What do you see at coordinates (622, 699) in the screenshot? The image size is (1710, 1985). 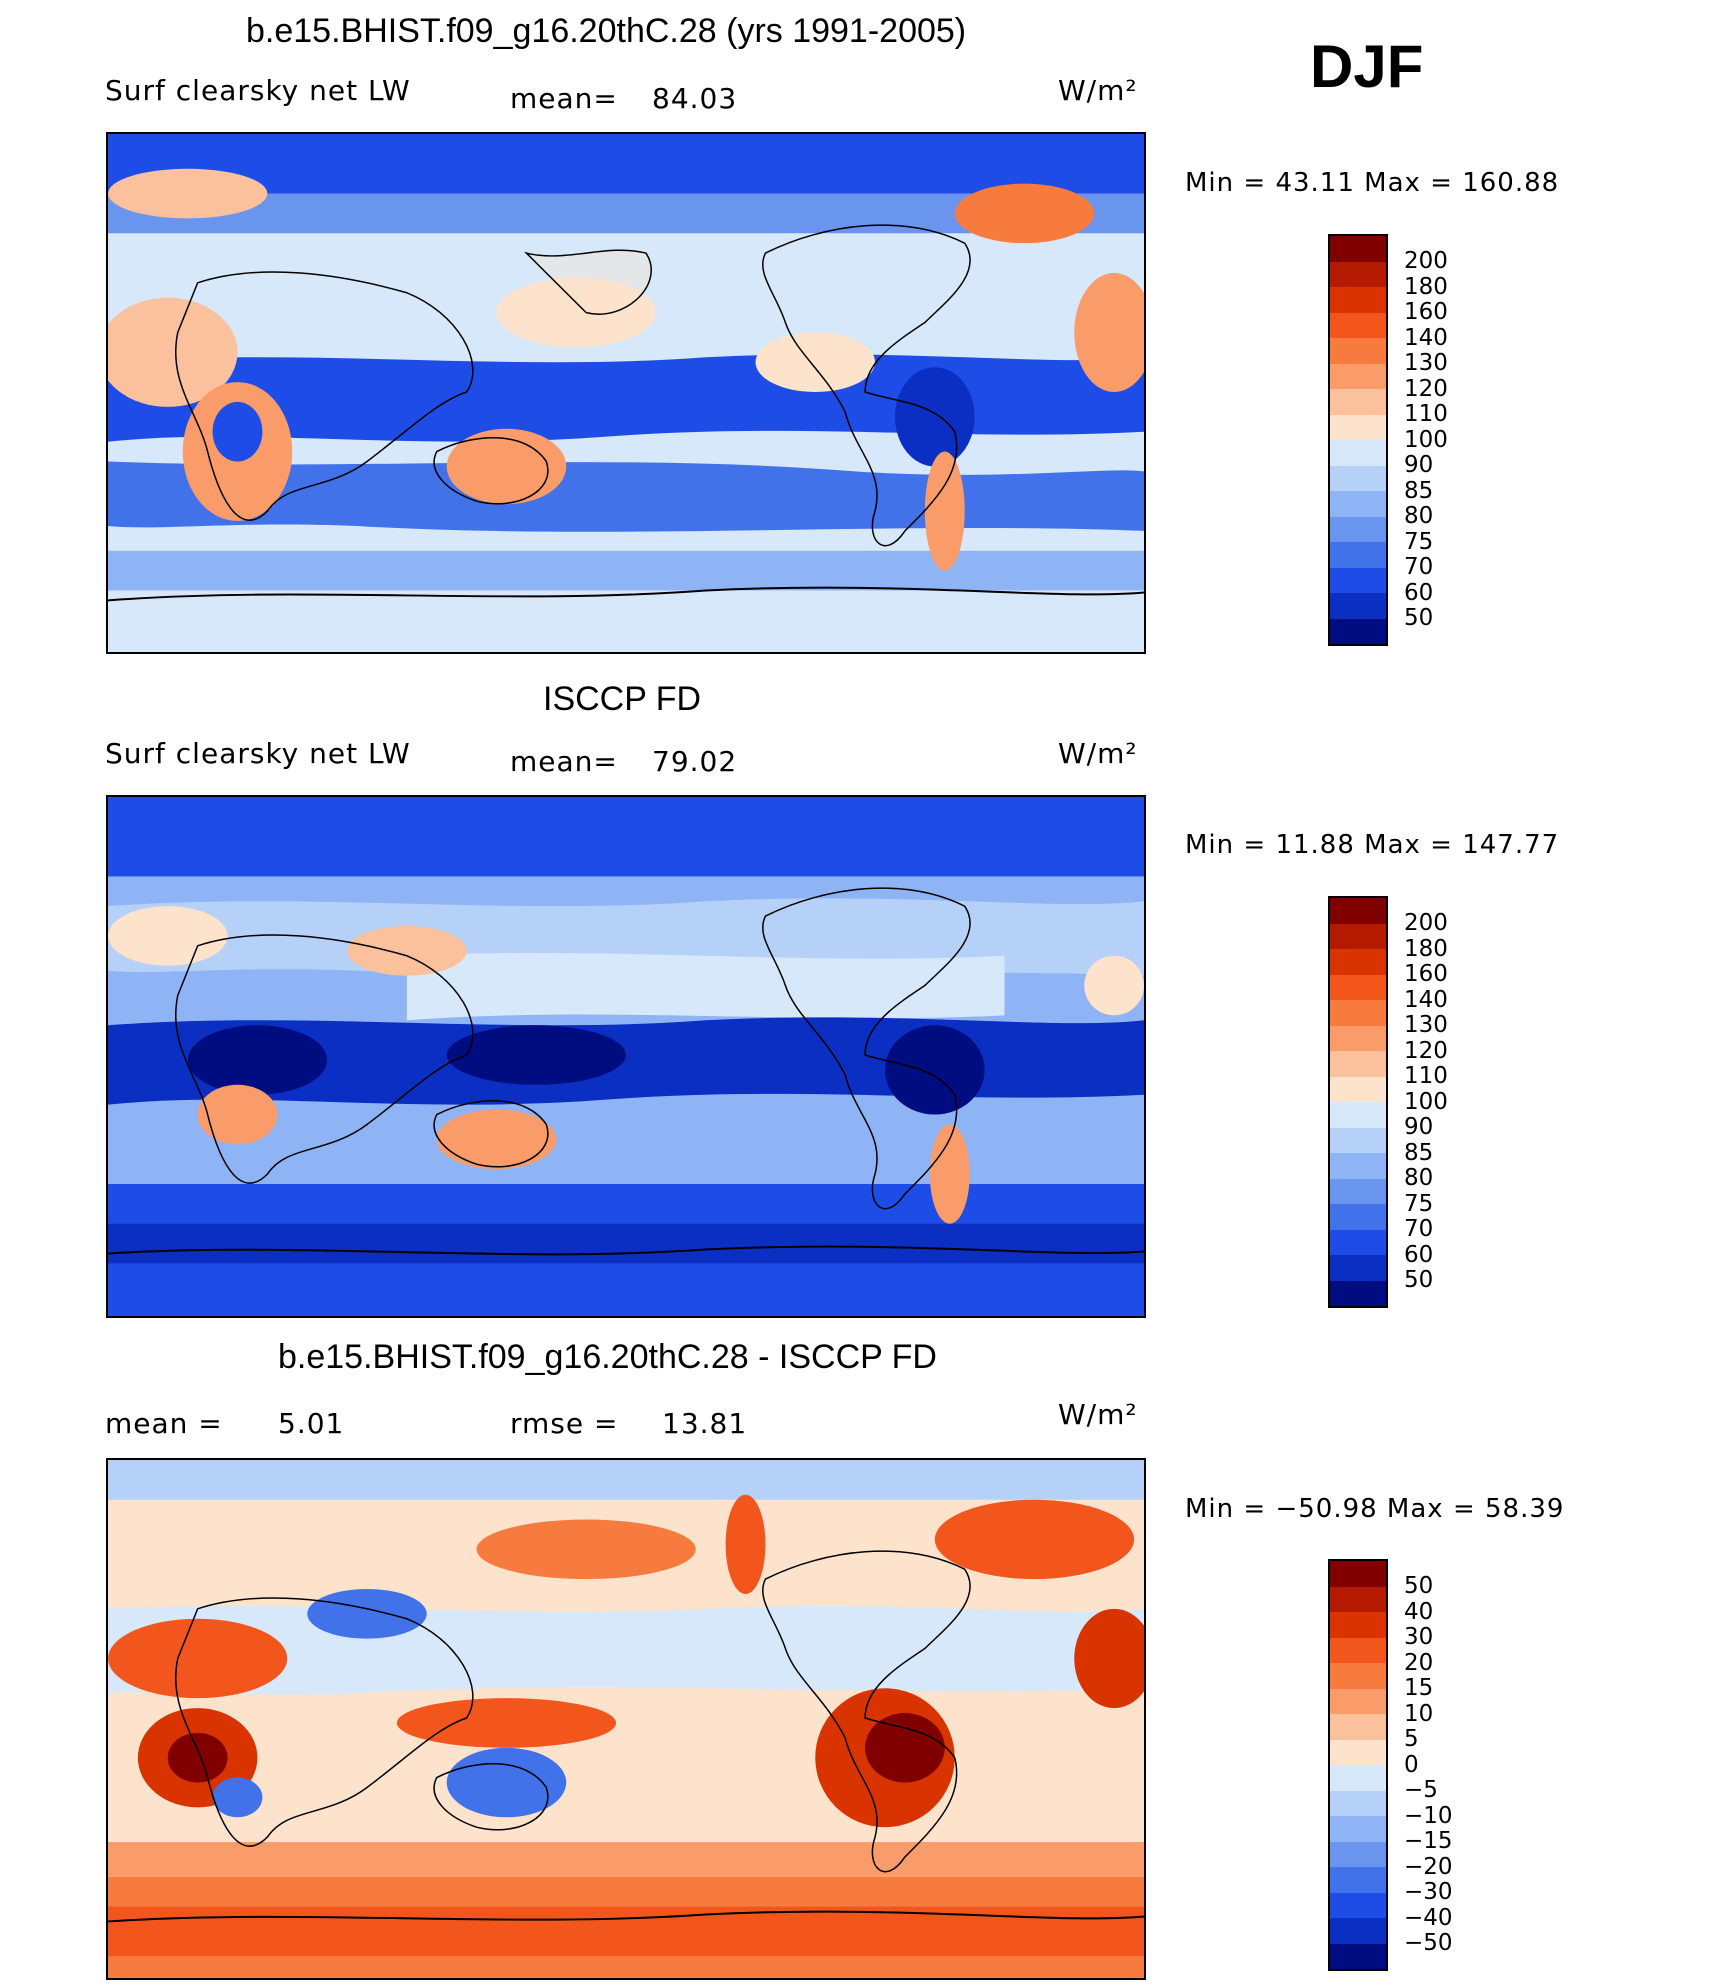 I see `panel2-title: ISCCP FD` at bounding box center [622, 699].